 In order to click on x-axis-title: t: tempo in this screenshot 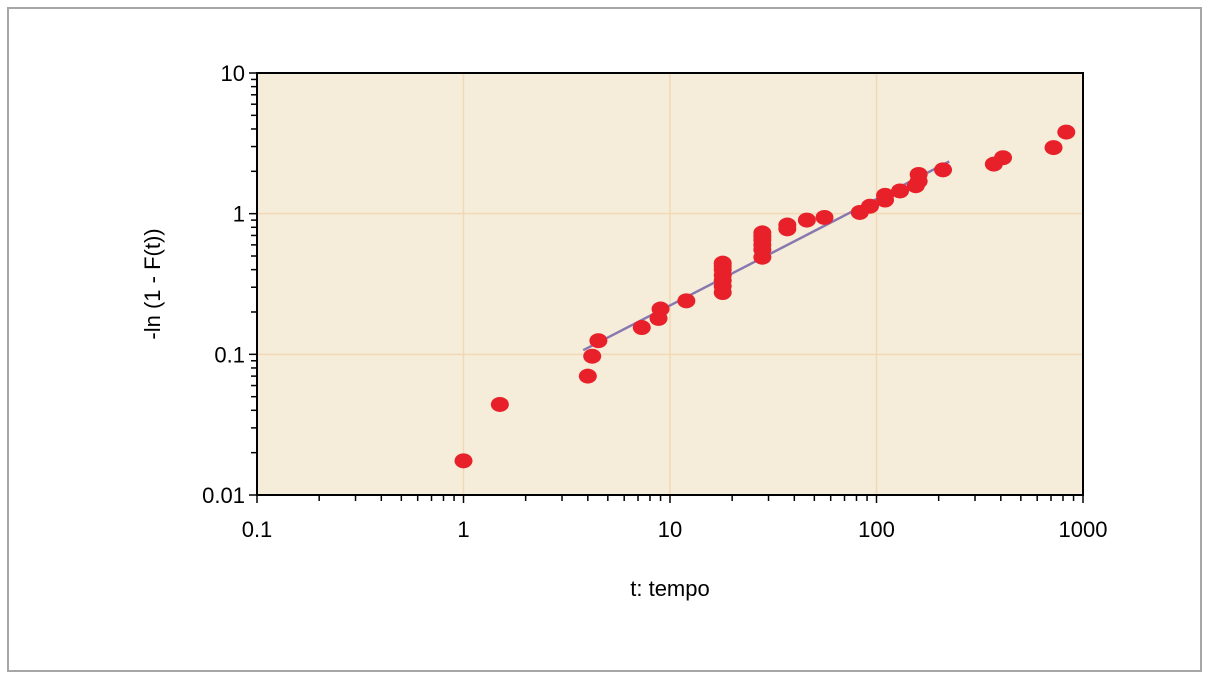, I will do `click(669, 588)`.